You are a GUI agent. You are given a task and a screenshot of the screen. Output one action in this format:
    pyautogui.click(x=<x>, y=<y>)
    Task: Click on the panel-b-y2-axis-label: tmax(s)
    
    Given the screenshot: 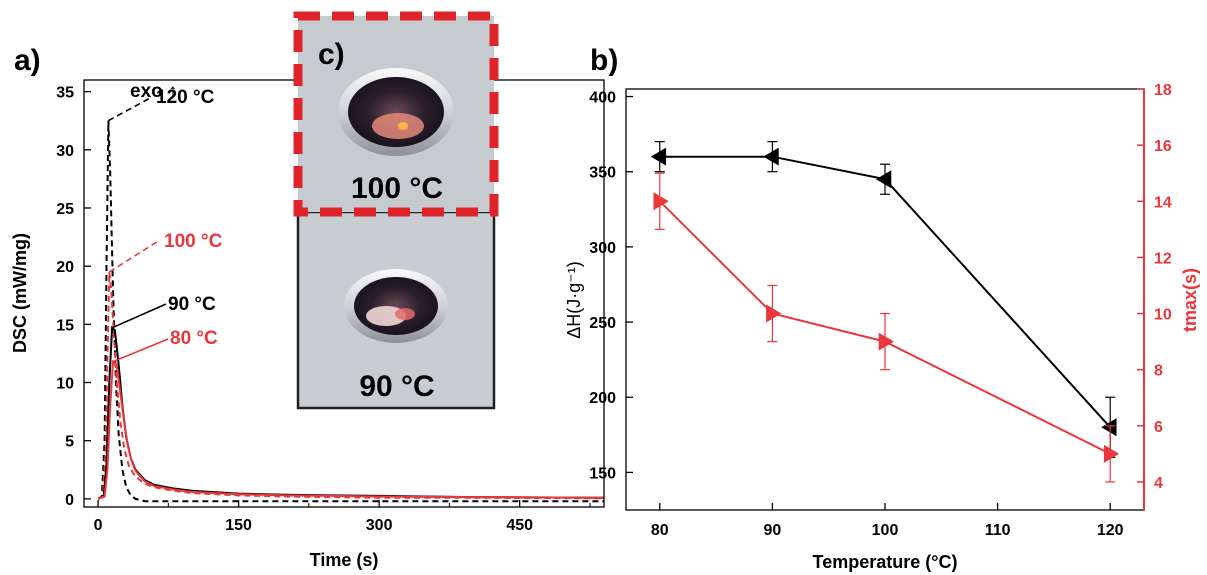 What is the action you would take?
    pyautogui.click(x=1190, y=300)
    